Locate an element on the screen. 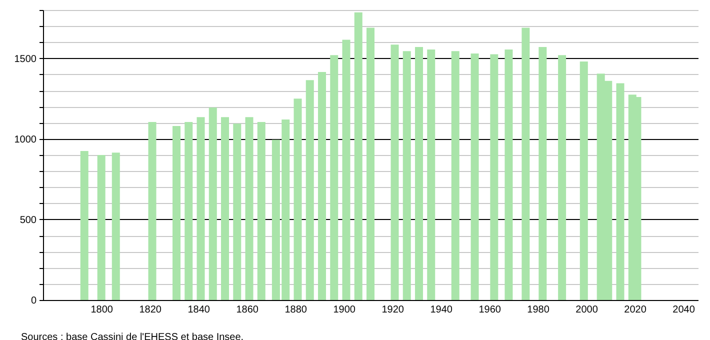 This screenshot has height=340, width=710. x-tick-label: 2020 is located at coordinates (635, 310).